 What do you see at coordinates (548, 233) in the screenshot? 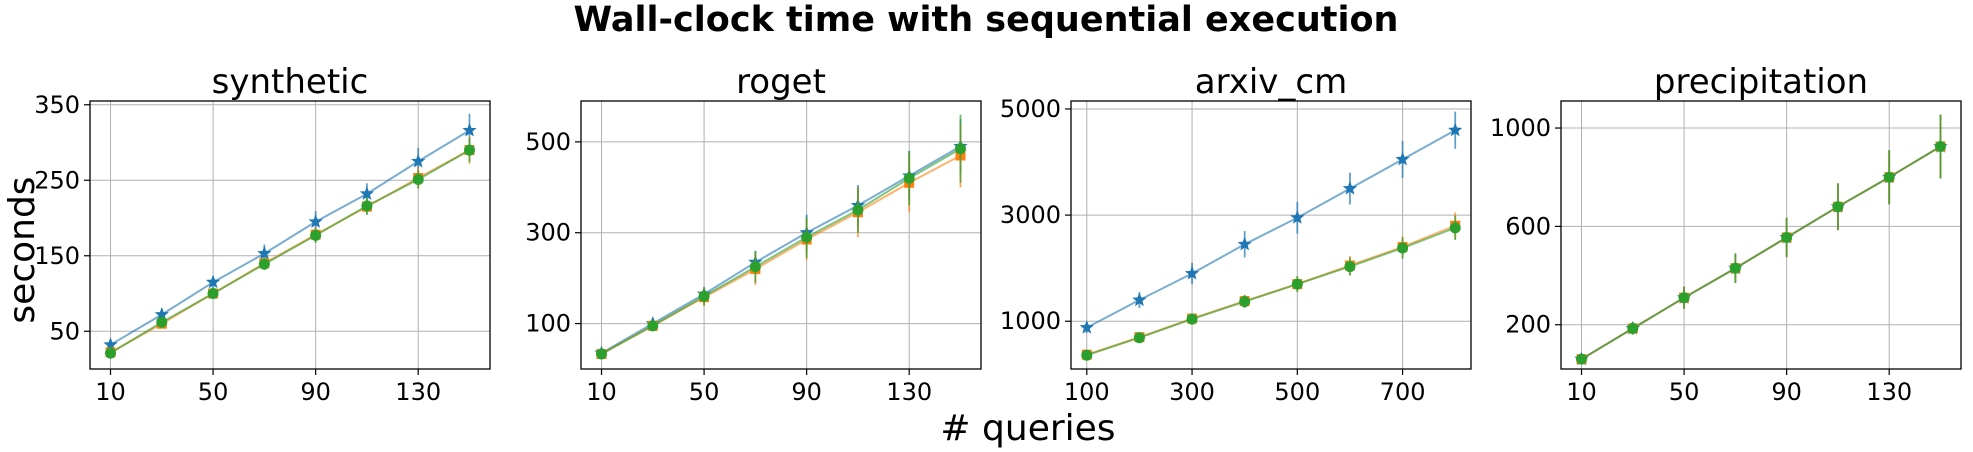
I see `y-tick-label: 300` at bounding box center [548, 233].